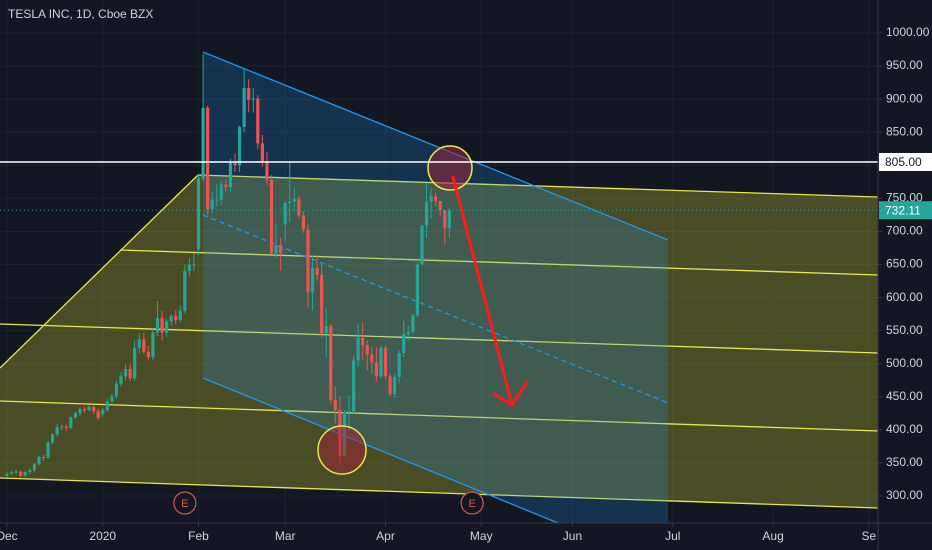 Image resolution: width=932 pixels, height=550 pixels. I want to click on y-tick-label: 300.00, so click(904, 495).